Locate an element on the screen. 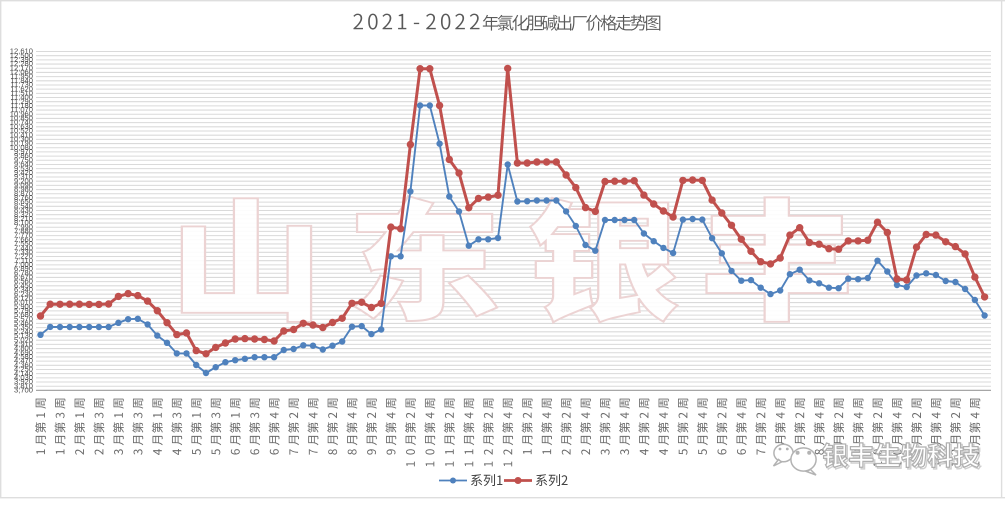 Image resolution: width=1005 pixels, height=505 pixels. svg-text: 7,880 is located at coordinates (23, 231).